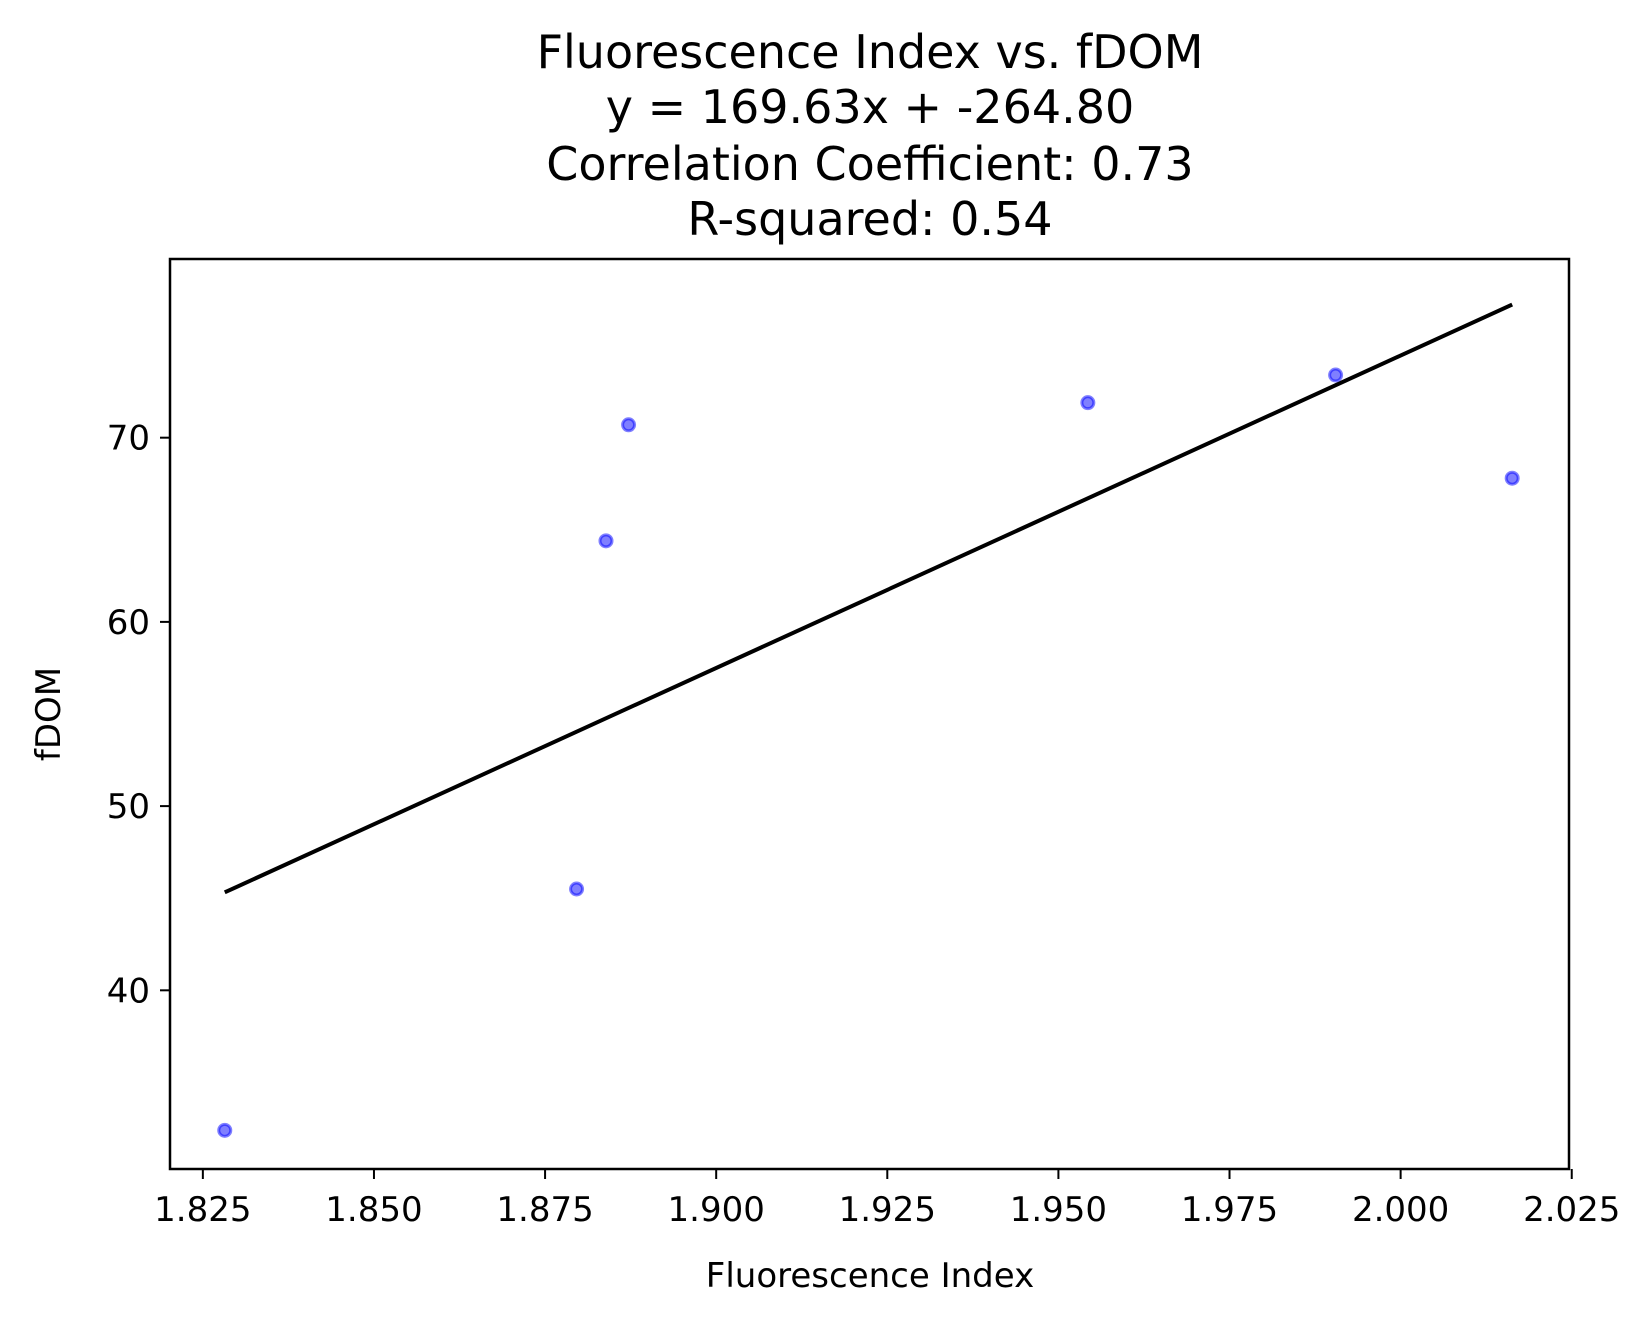  I want to click on title-line-r-squared: R-squared: 0.54, so click(869, 219).